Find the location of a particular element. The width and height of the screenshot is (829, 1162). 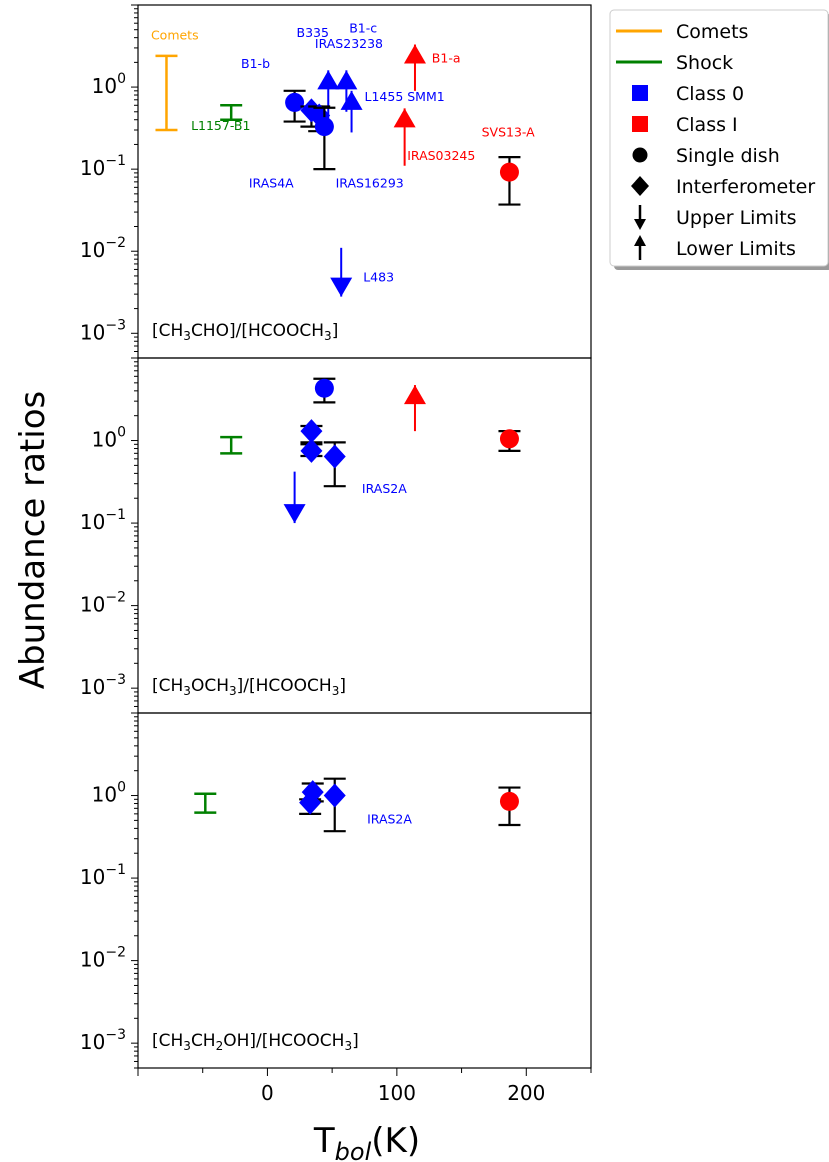

legend-box is located at coordinates (719, 138).